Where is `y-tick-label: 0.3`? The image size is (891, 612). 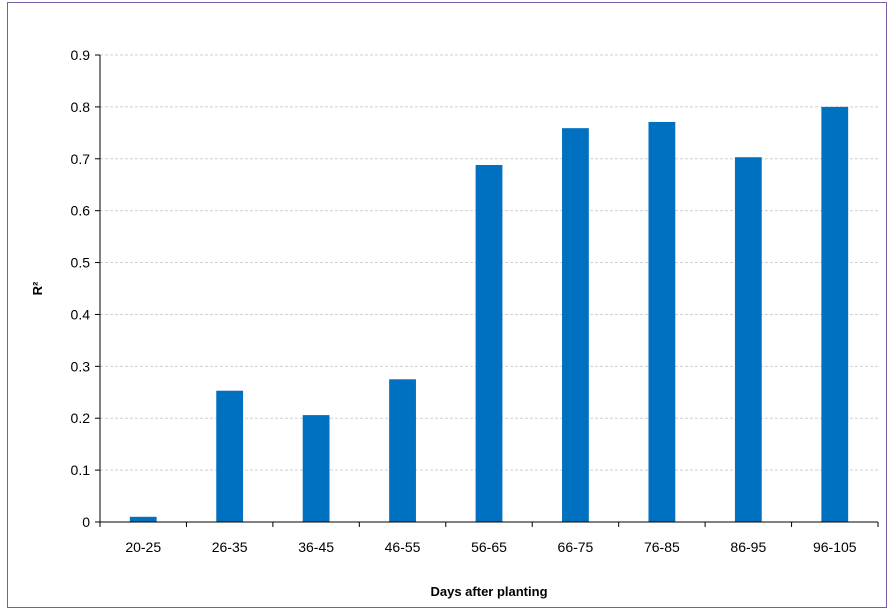 y-tick-label: 0.3 is located at coordinates (81, 366).